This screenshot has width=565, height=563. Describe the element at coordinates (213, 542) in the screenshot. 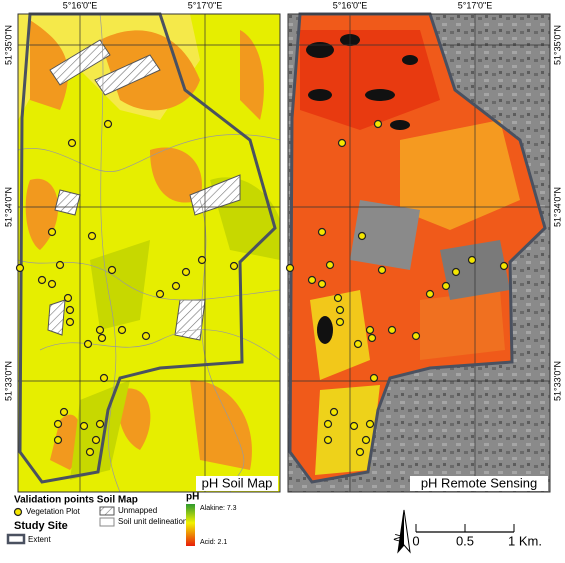

I see `legend-label: Acid: 2.1` at that location.